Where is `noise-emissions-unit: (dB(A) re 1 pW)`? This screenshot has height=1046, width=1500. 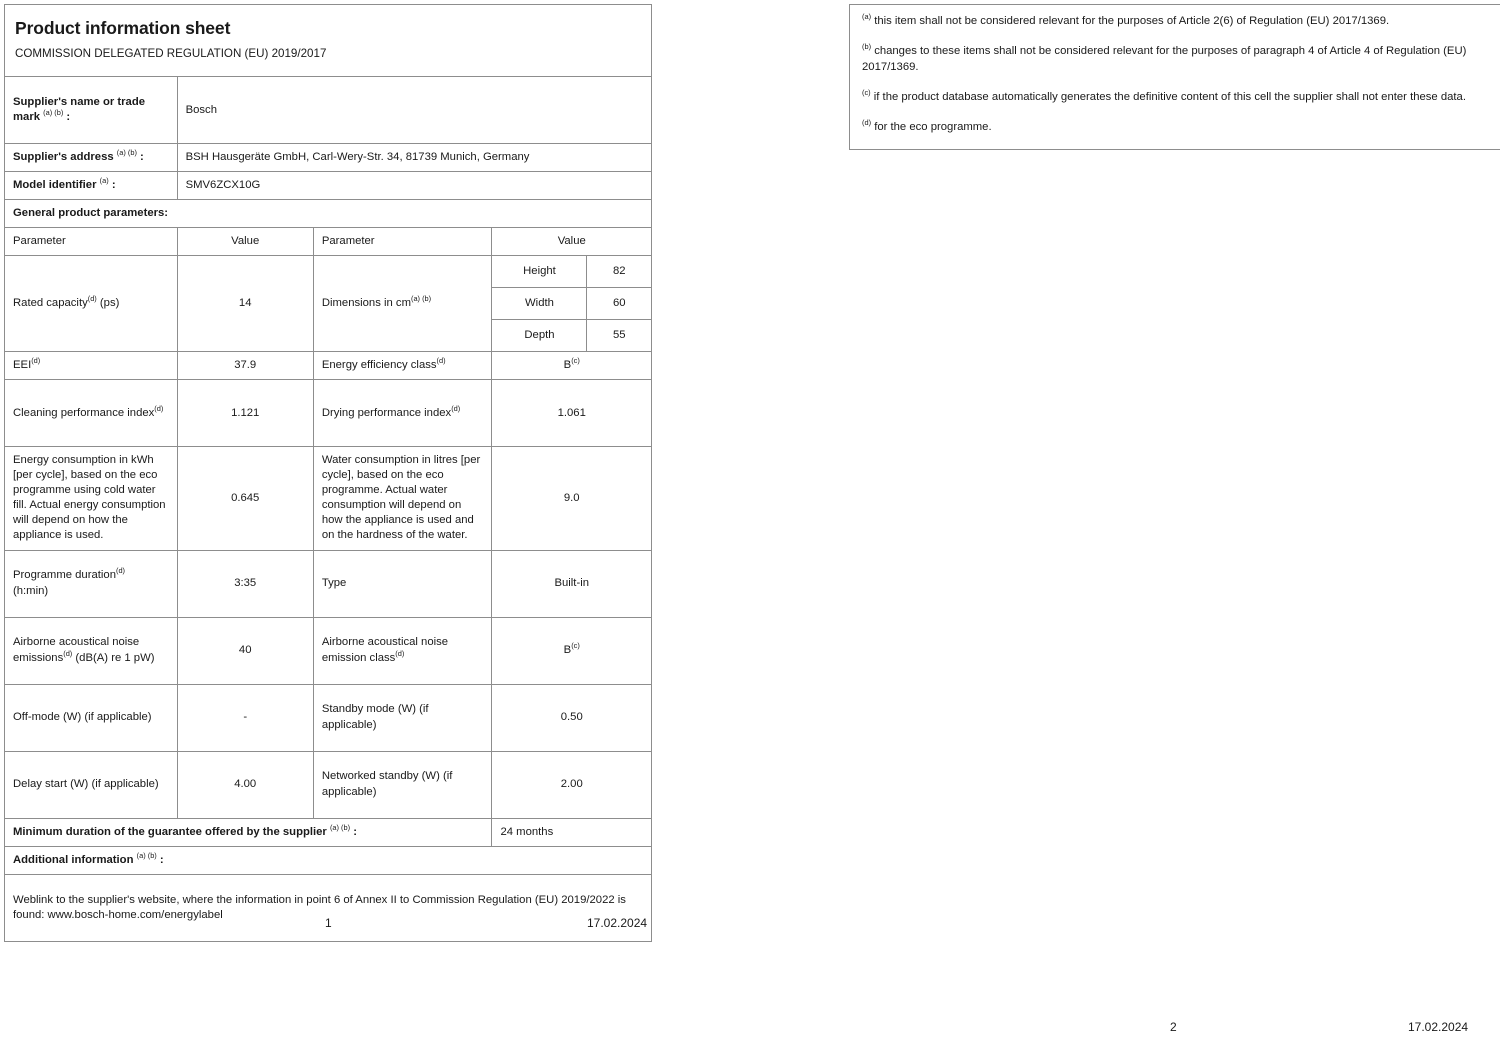
noise-emissions-unit: (dB(A) re 1 pW) is located at coordinates (115, 657).